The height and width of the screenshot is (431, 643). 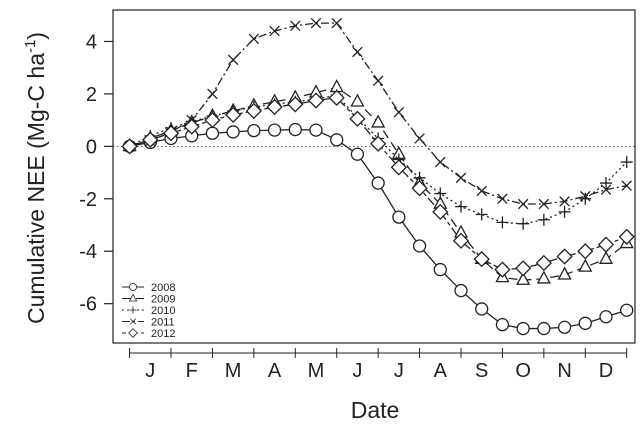 What do you see at coordinates (30, 46) in the screenshot?
I see `y-axis-label-superscript: -1` at bounding box center [30, 46].